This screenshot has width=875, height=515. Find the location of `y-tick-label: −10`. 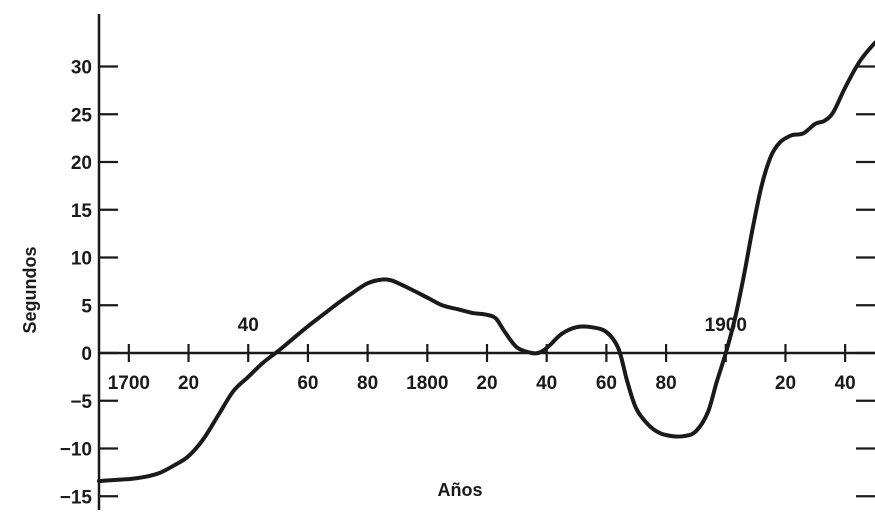

y-tick-label: −10 is located at coordinates (76, 450).